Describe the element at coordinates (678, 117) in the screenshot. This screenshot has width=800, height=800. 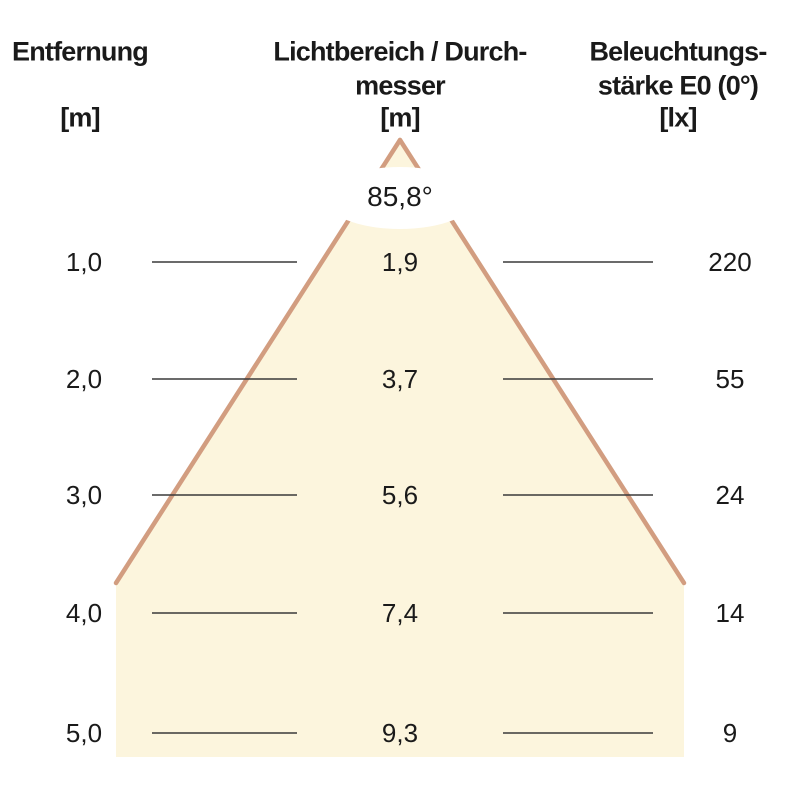
I see `illuminance-column-unit: [lx]` at that location.